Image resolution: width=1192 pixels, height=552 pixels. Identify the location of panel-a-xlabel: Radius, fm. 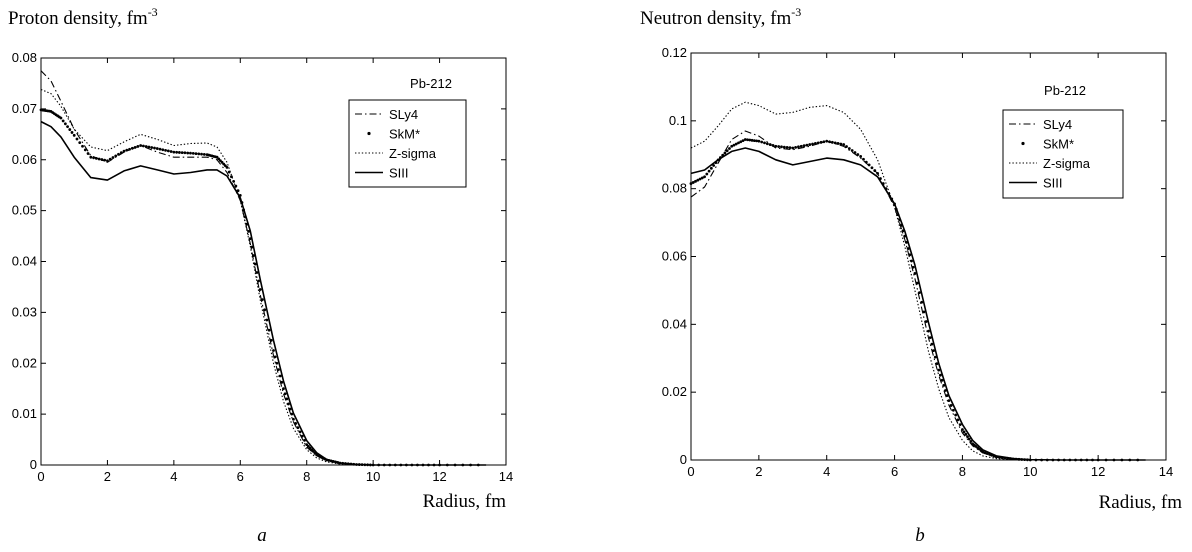
(465, 501).